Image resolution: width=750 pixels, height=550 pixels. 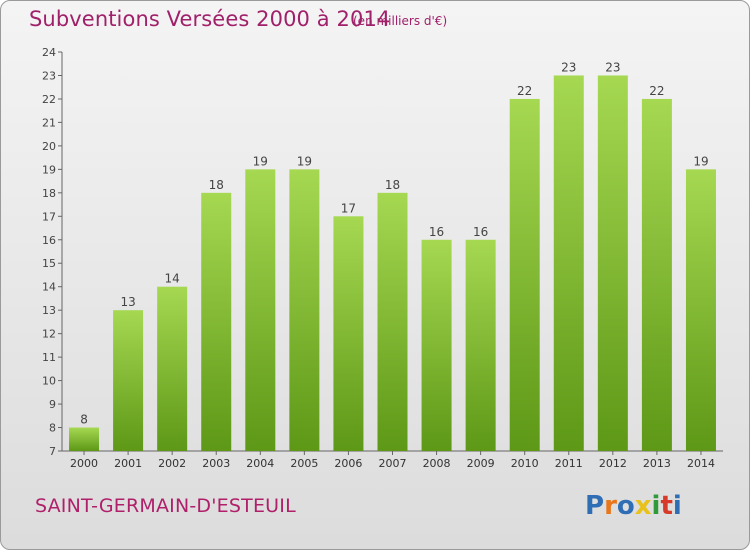 I want to click on x-tick-label: 2007, so click(x=393, y=463).